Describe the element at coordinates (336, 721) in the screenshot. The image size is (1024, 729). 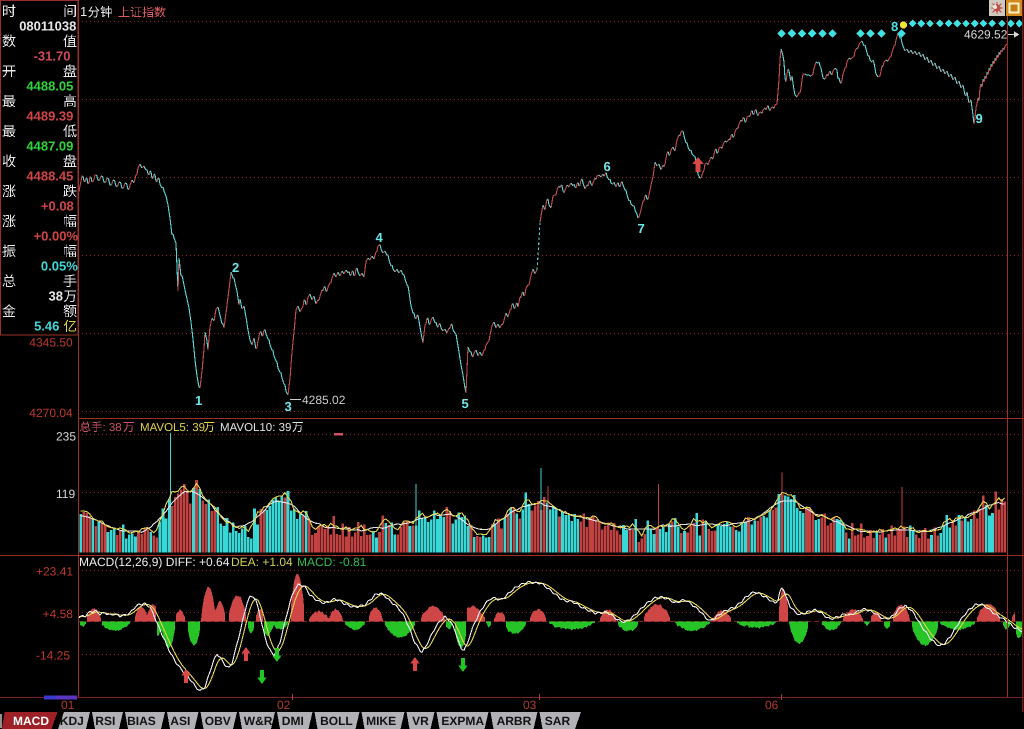
I see `svg-text: BOLL` at that location.